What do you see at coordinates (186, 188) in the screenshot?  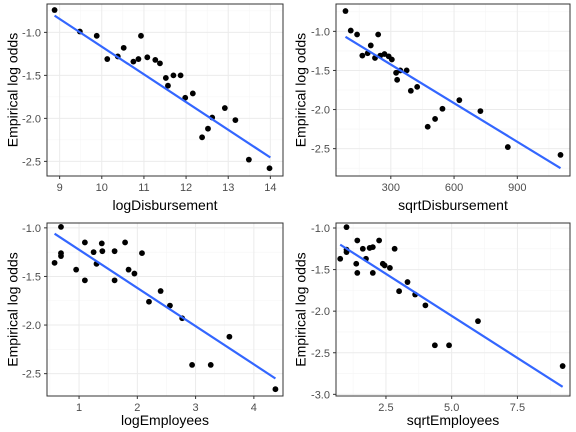 I see `x-tick-label: 12` at bounding box center [186, 188].